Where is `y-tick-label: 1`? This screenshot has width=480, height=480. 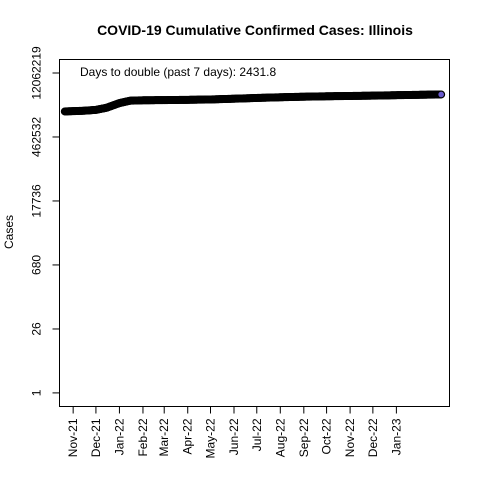
y-tick-label: 1 is located at coordinates (37, 392).